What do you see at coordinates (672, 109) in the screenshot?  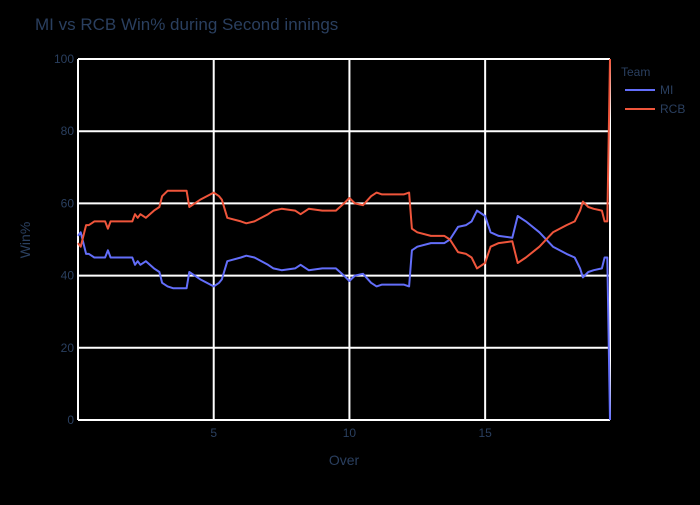 I see `legend-label: RCB` at bounding box center [672, 109].